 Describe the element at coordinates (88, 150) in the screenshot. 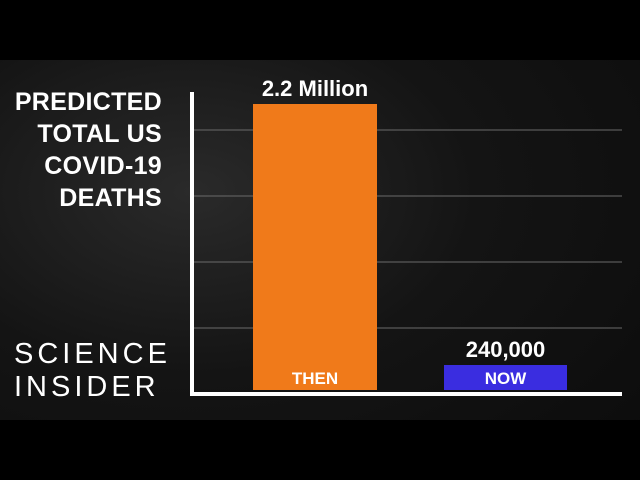

I see `chart-title: PREDICTED TOTAL US COVID-19 DEATHS` at that location.